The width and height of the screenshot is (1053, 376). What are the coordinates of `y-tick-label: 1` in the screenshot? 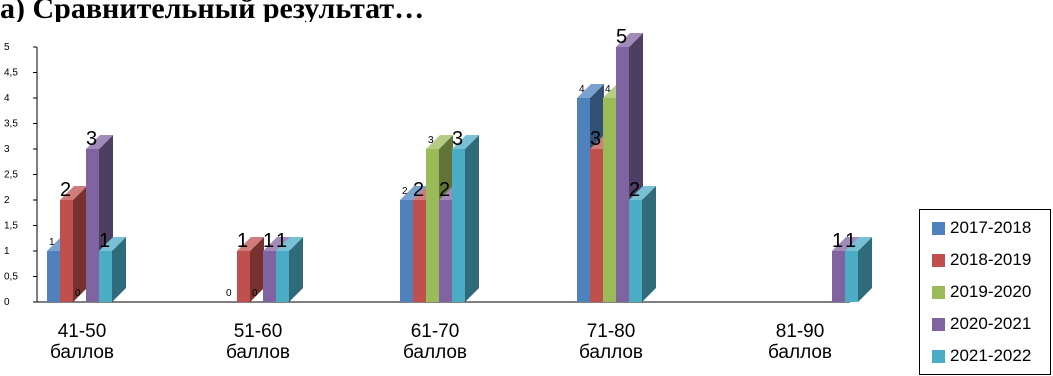 It's located at (7, 251).